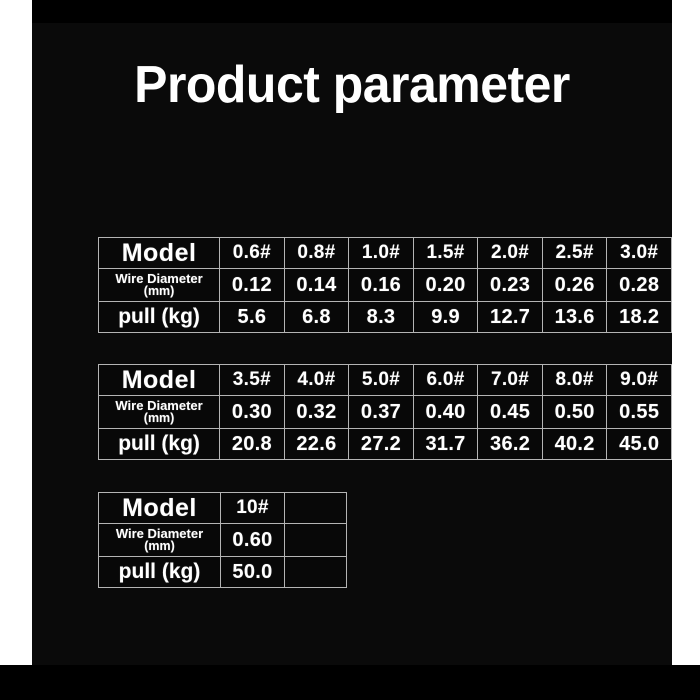  What do you see at coordinates (352, 11) in the screenshot?
I see `panel-top-band` at bounding box center [352, 11].